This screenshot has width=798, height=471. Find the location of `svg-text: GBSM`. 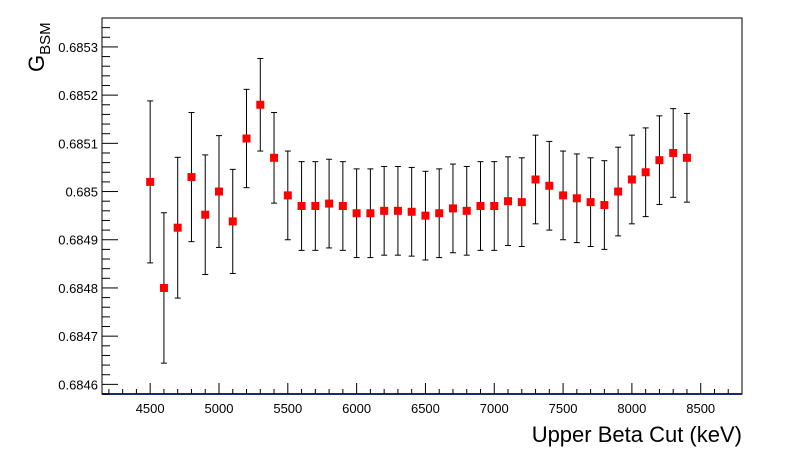

svg-text: GBSM is located at coordinates (39, 47).